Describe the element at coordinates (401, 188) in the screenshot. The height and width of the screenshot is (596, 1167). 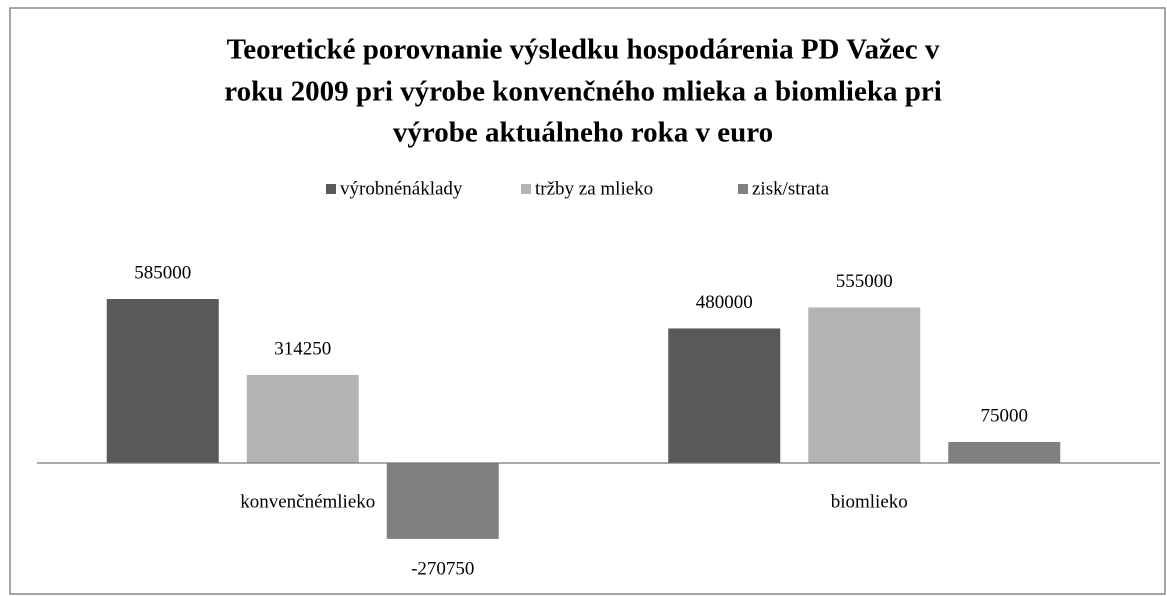
I see `legend-label: výrobnénáklady` at that location.